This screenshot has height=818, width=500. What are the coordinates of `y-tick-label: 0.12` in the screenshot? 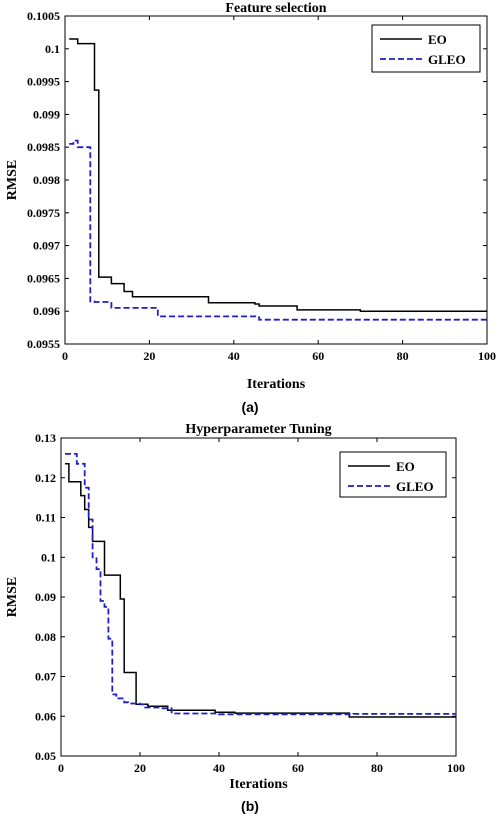 It's located at (45, 478).